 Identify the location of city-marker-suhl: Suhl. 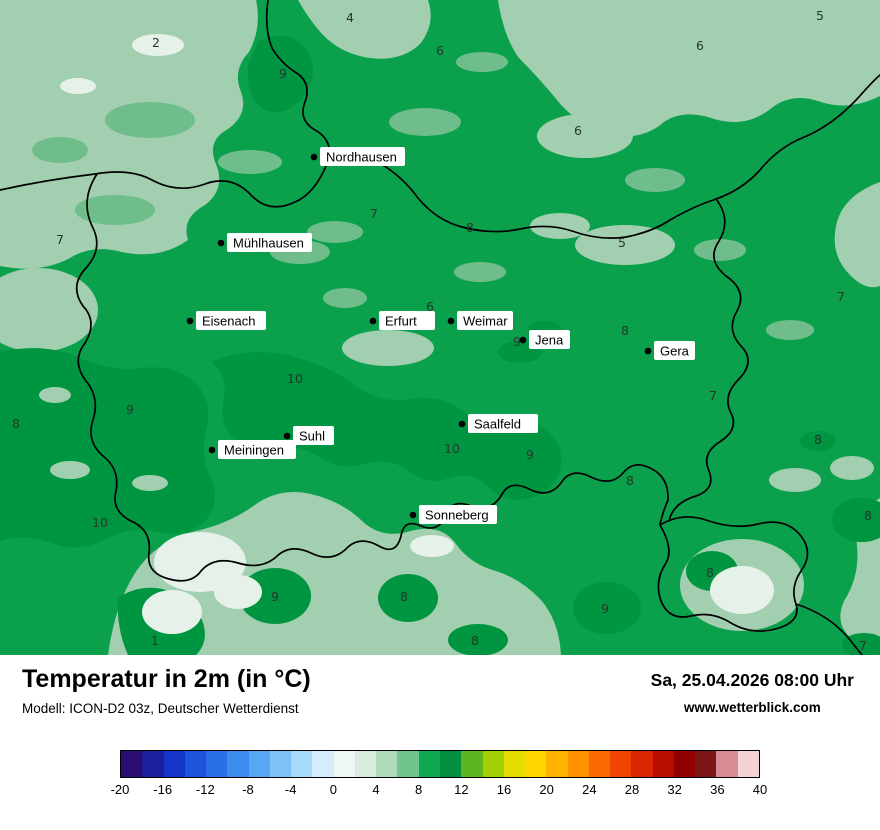
(308, 435).